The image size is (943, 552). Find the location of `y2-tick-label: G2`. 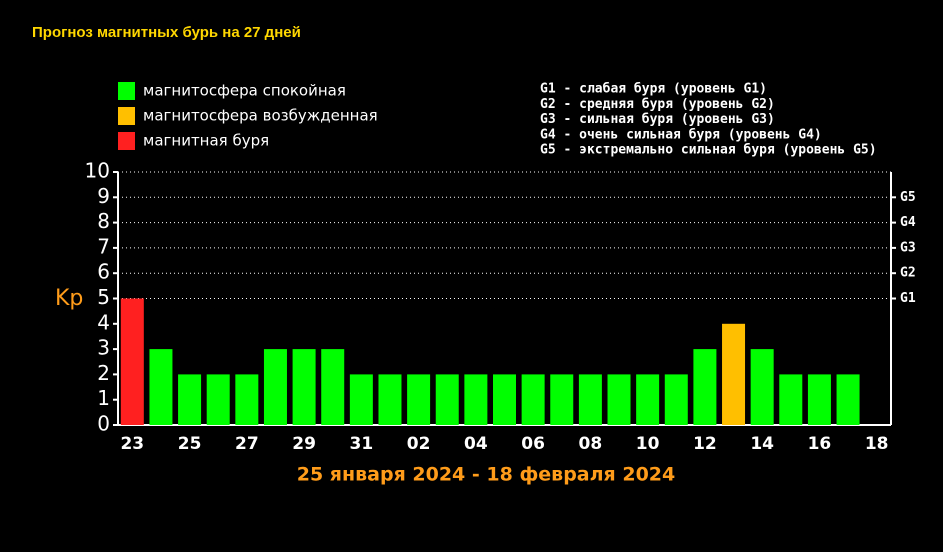

y2-tick-label: G2 is located at coordinates (908, 273).